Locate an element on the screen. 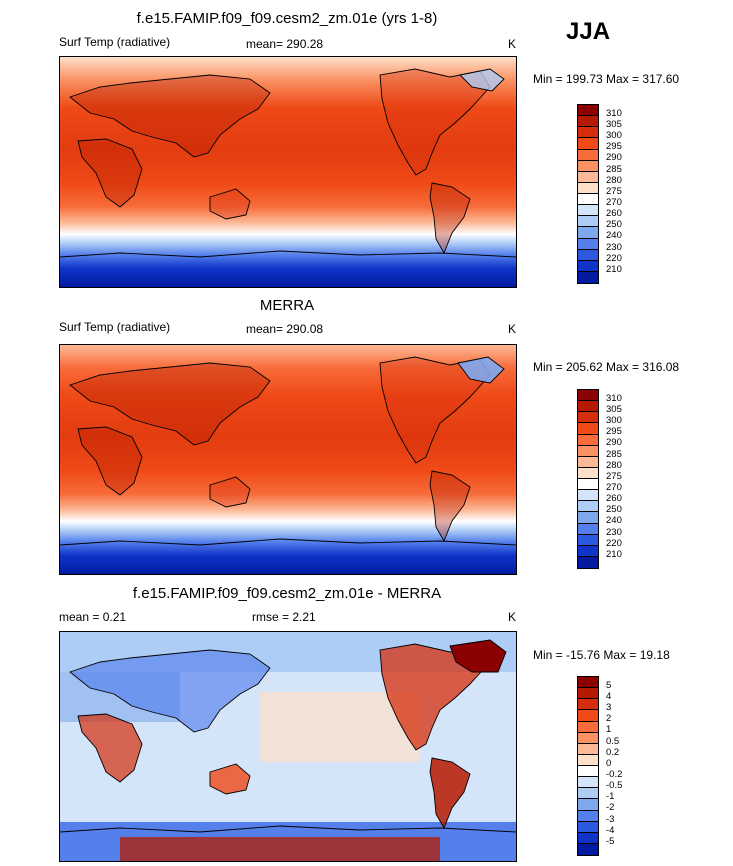 The image size is (733, 866). panel-1-variable-label: Surf Temp (radiative) is located at coordinates (115, 42).